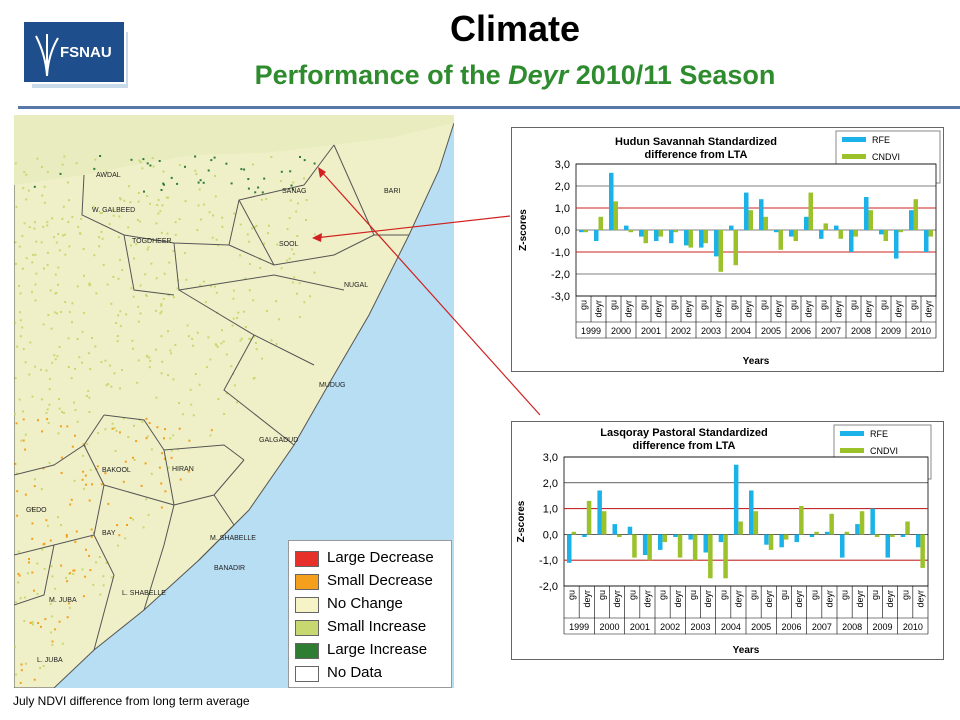 The width and height of the screenshot is (960, 720). Describe the element at coordinates (746, 521) in the screenshot. I see `plot-area` at that location.